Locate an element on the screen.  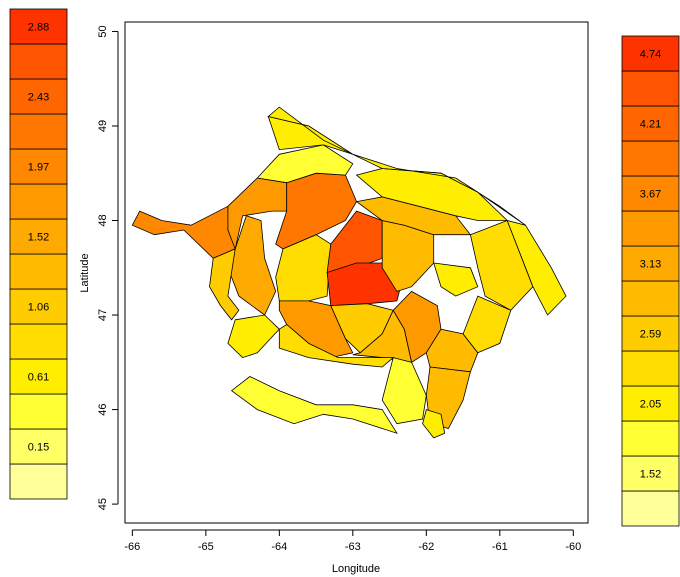
y-tick-label: 50 is located at coordinates (103, 31).